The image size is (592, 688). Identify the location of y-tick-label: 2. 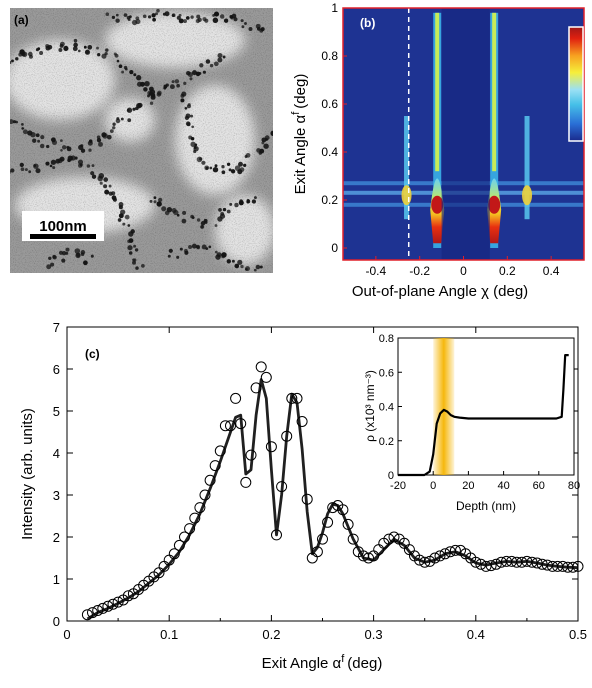
(56, 537).